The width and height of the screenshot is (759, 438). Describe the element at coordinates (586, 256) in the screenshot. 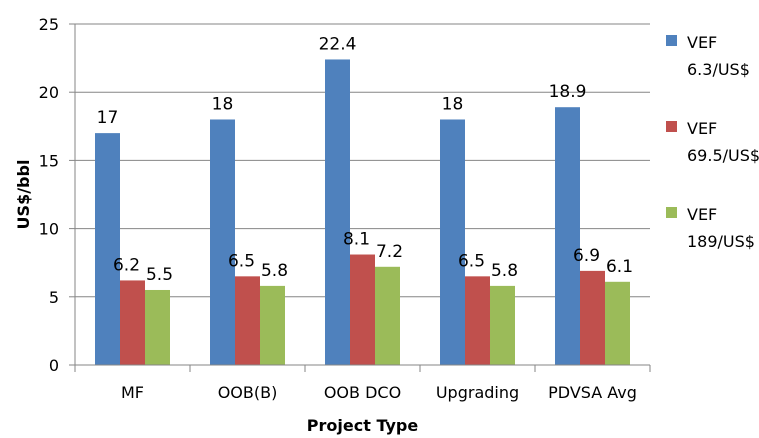

I see `data-label: 6.9` at that location.